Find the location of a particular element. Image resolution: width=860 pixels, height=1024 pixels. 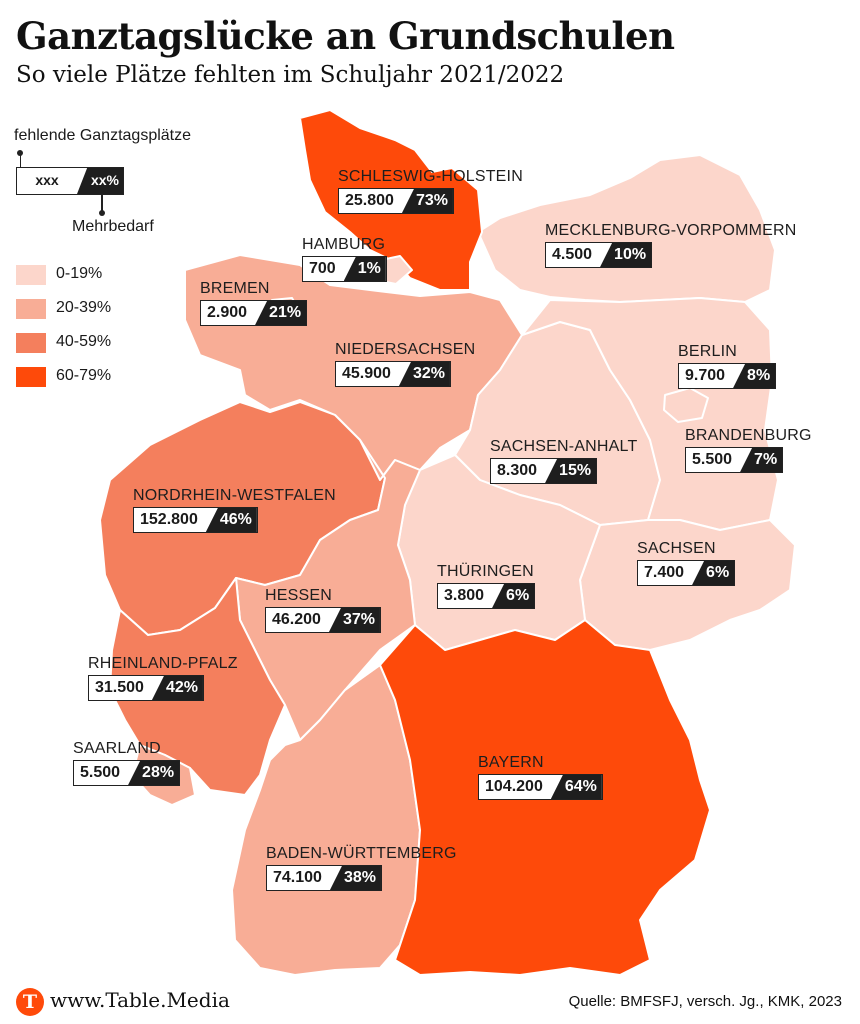

state-label-by: BAYERN 104.200 64% is located at coordinates (540, 777).